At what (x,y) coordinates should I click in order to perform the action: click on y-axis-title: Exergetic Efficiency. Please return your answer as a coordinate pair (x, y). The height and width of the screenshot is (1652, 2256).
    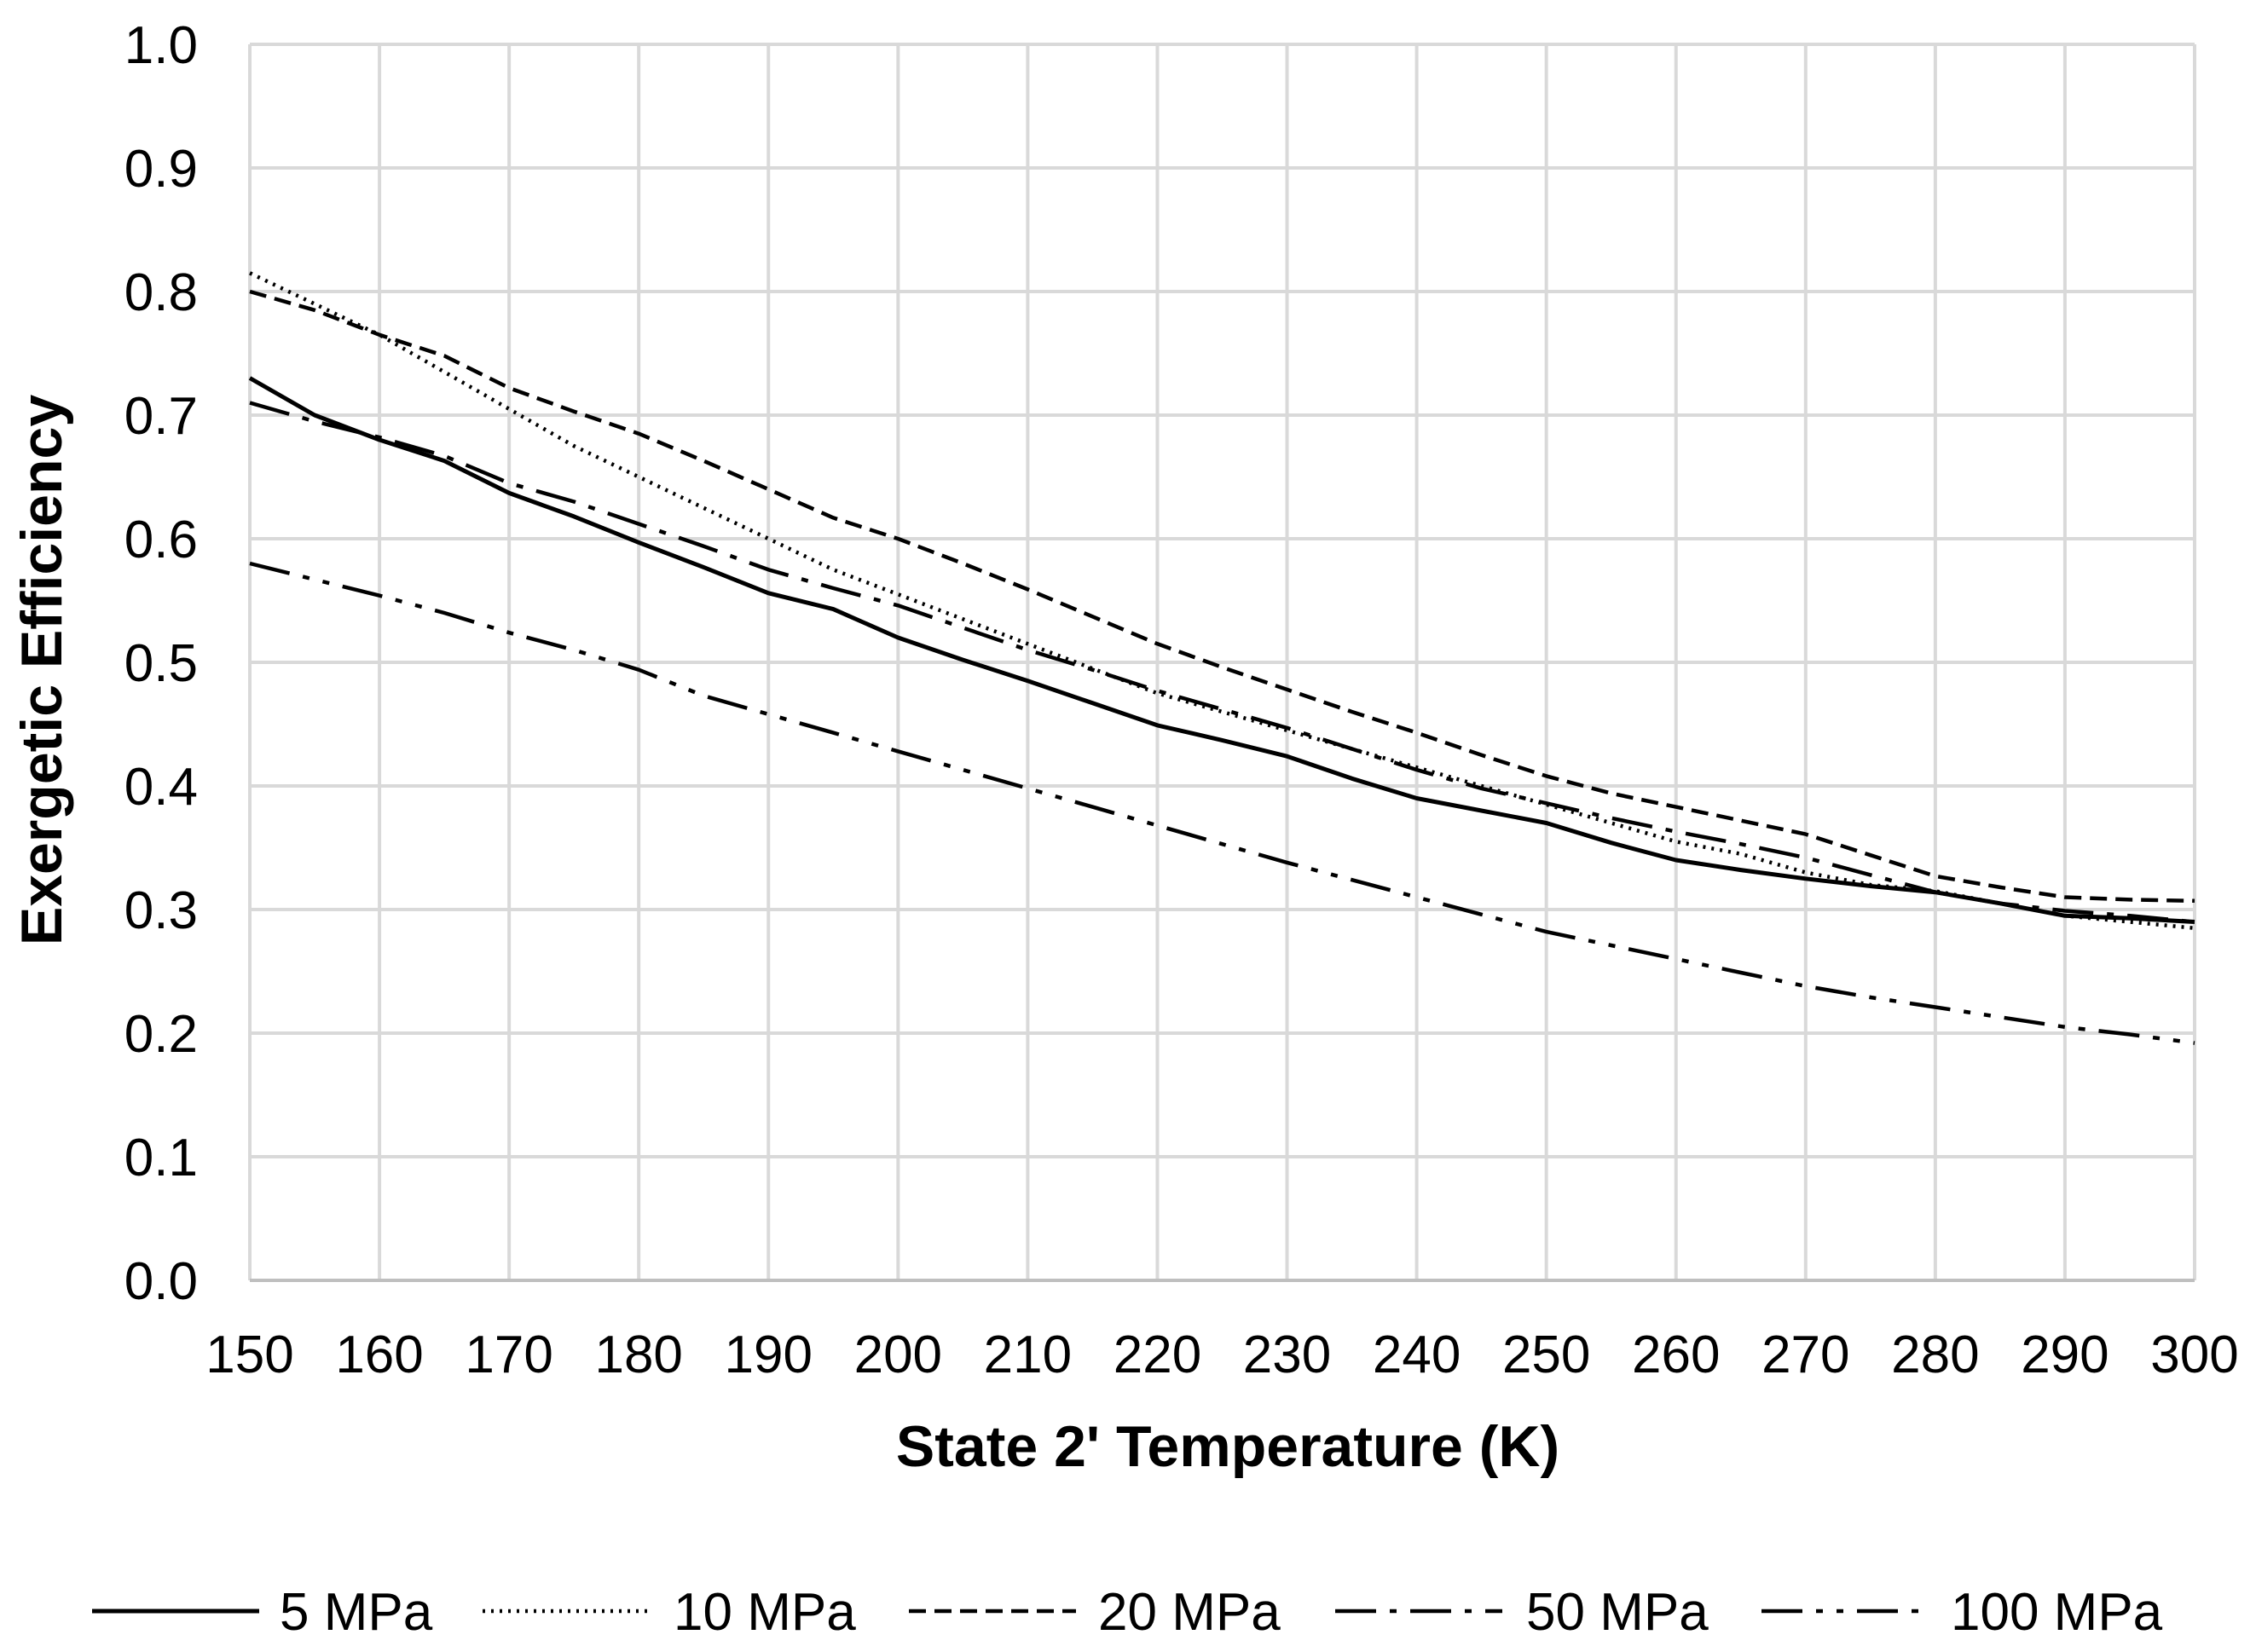
    Looking at the image, I should click on (41, 670).